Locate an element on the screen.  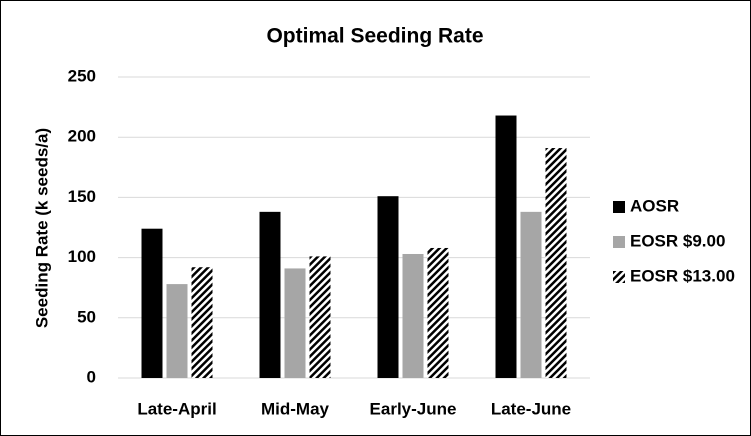
x-tick-label: Late-April is located at coordinates (176, 408).